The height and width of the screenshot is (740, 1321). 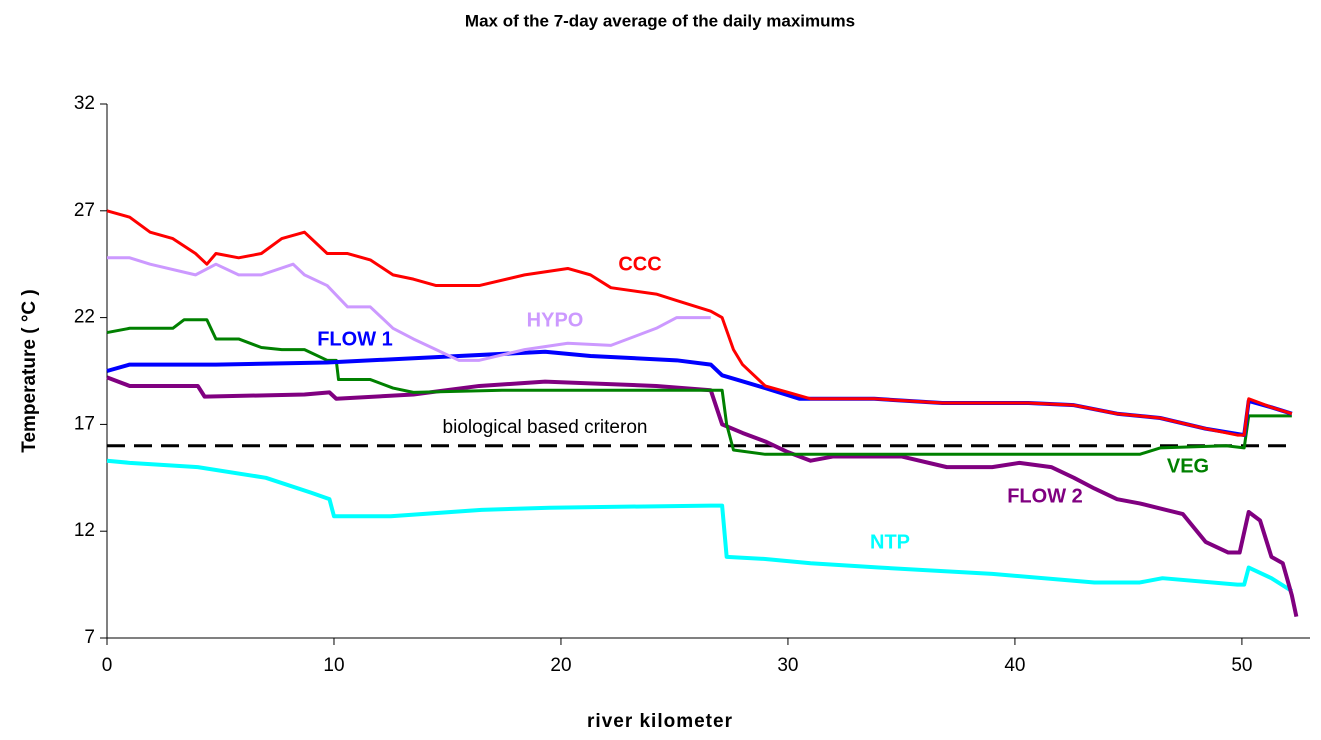 What do you see at coordinates (84, 530) in the screenshot?
I see `y-tick-label: 12` at bounding box center [84, 530].